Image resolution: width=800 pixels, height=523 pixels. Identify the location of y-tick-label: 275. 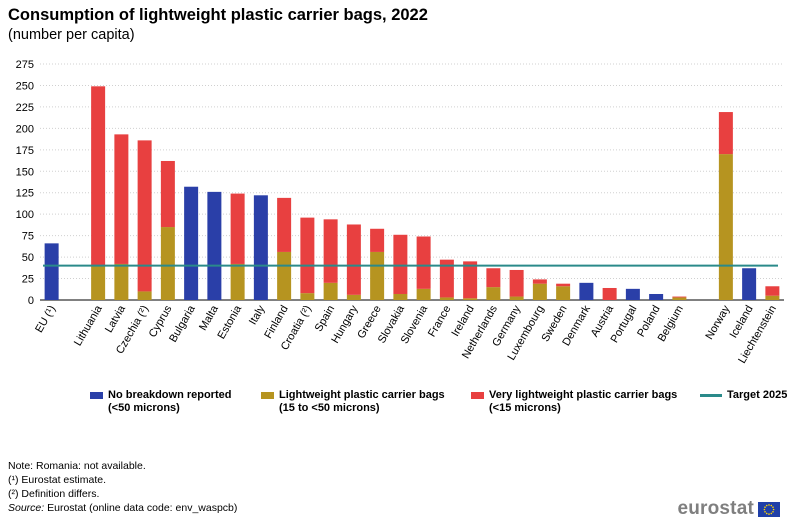
(25, 65).